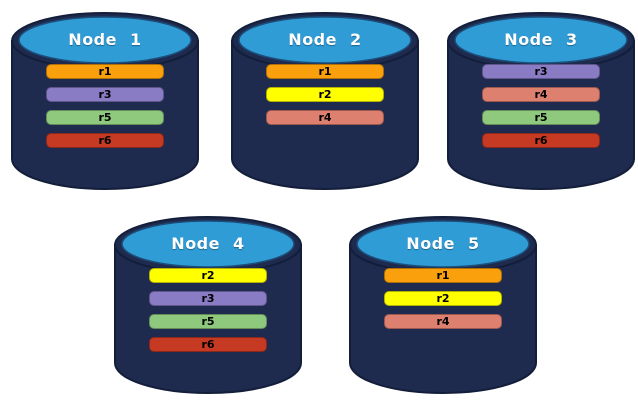 The image size is (638, 402). I want to click on node-5: Node 5 r1 r2 r4, so click(443, 304).